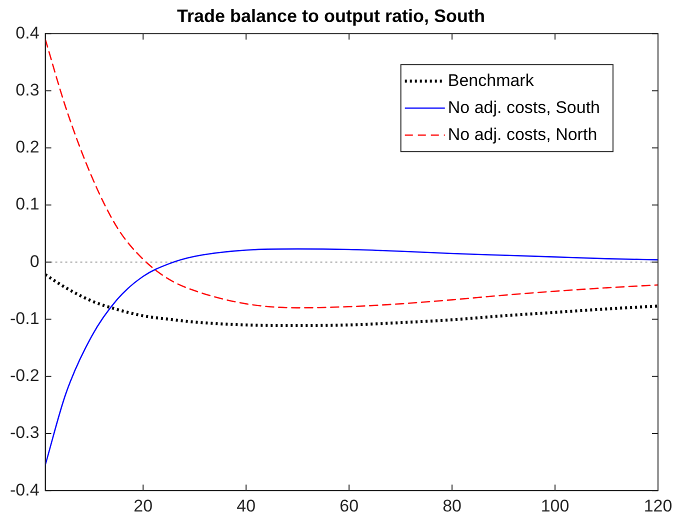 The image size is (680, 527). Describe the element at coordinates (25, 490) in the screenshot. I see `y-tick-label: -0.4` at that location.